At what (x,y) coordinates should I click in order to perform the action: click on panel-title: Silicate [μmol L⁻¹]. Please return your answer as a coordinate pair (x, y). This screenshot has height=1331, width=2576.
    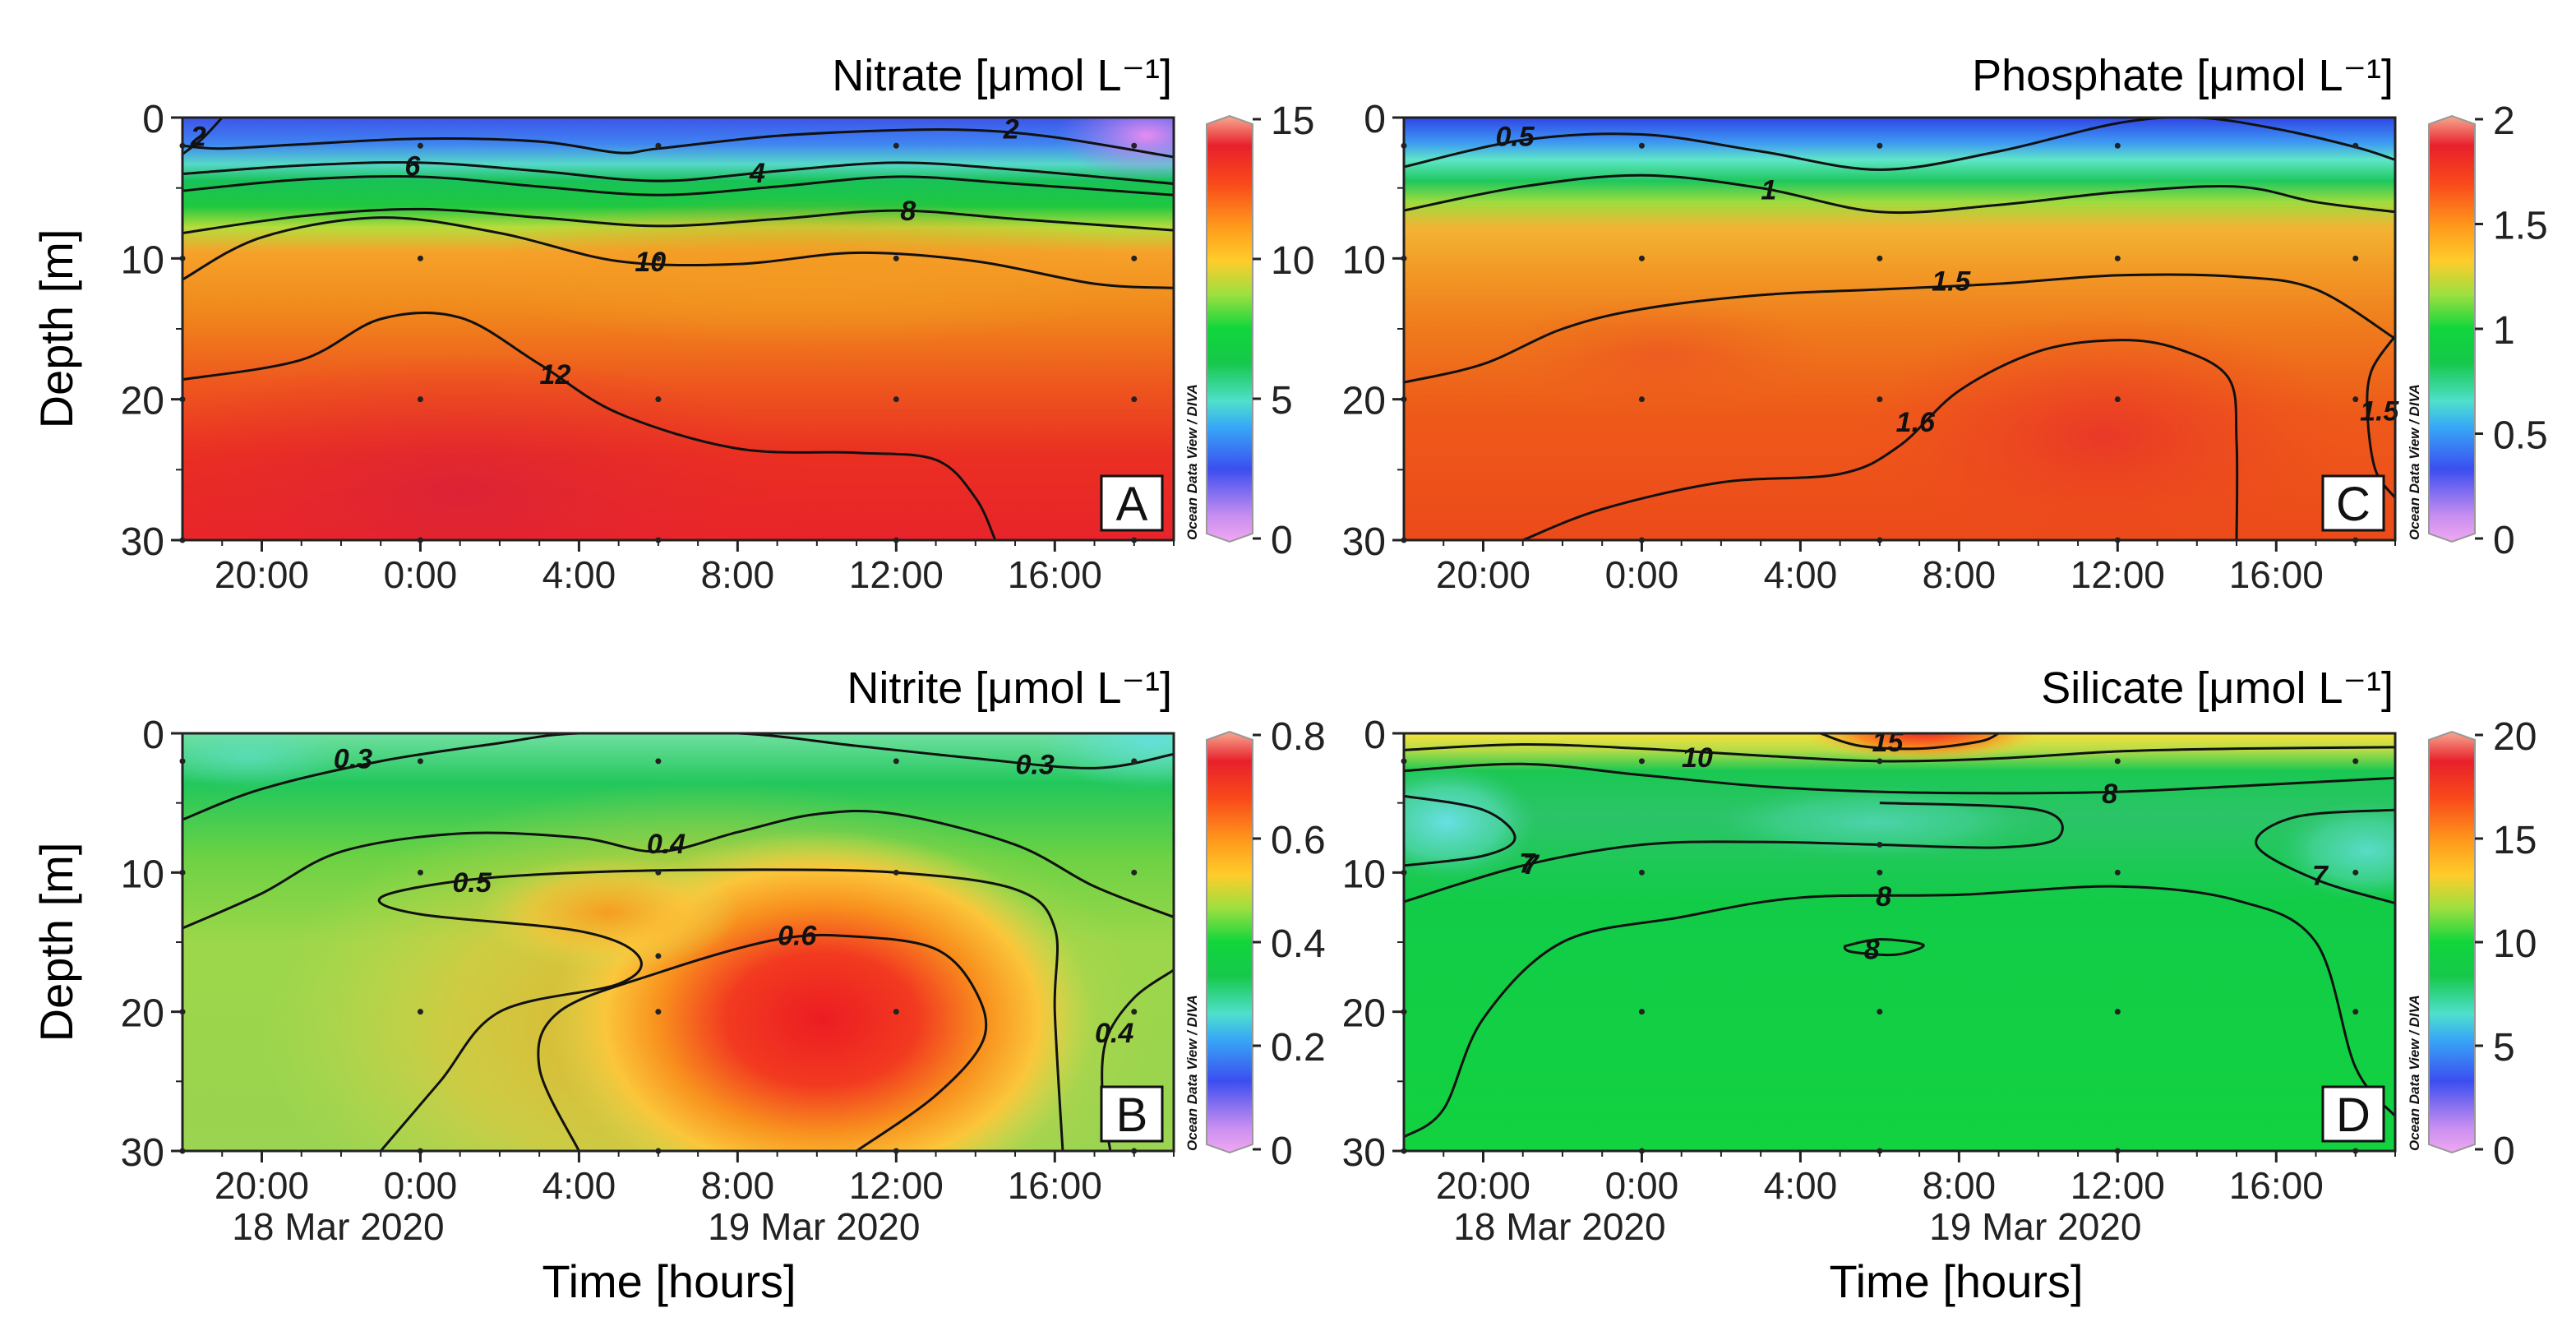
    Looking at the image, I should click on (2217, 688).